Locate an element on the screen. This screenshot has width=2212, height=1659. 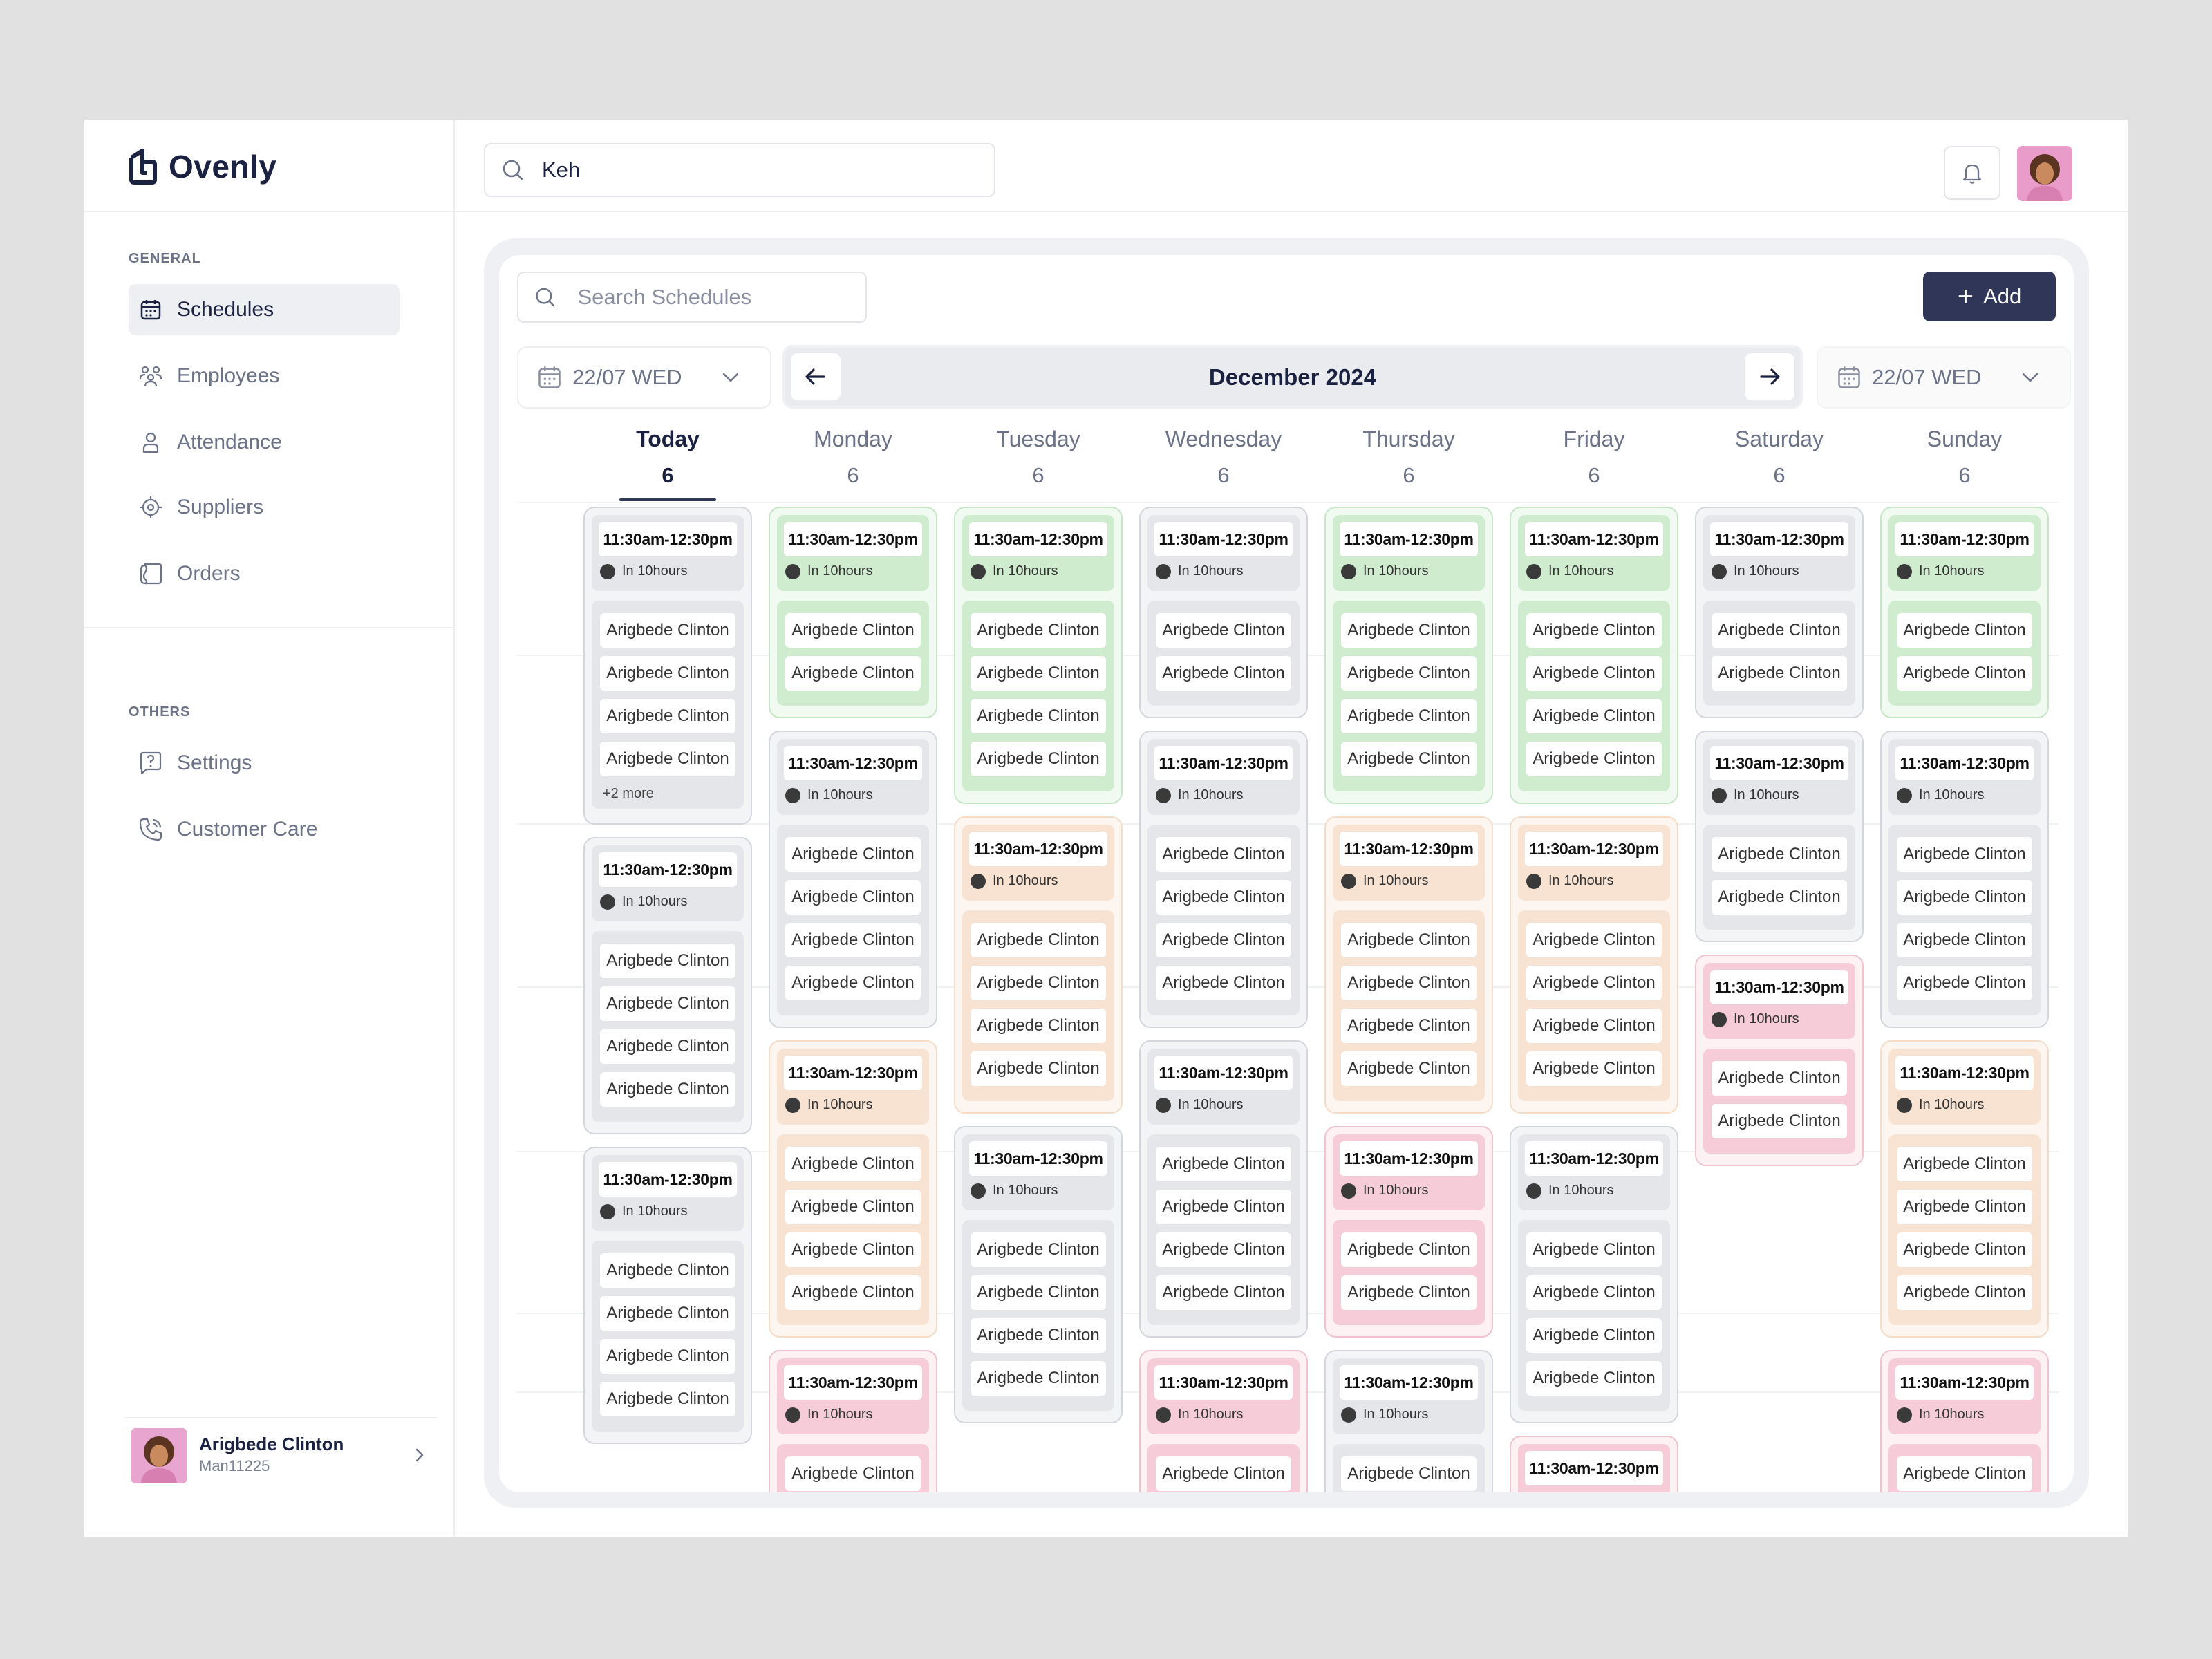
user-profile-card: Arigbede Clinton Man11225 is located at coordinates (280, 1453).